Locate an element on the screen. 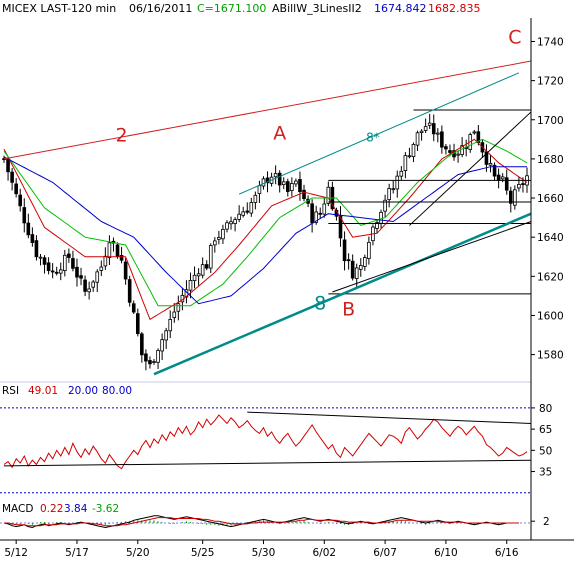  annotation-label: A is located at coordinates (279, 133).